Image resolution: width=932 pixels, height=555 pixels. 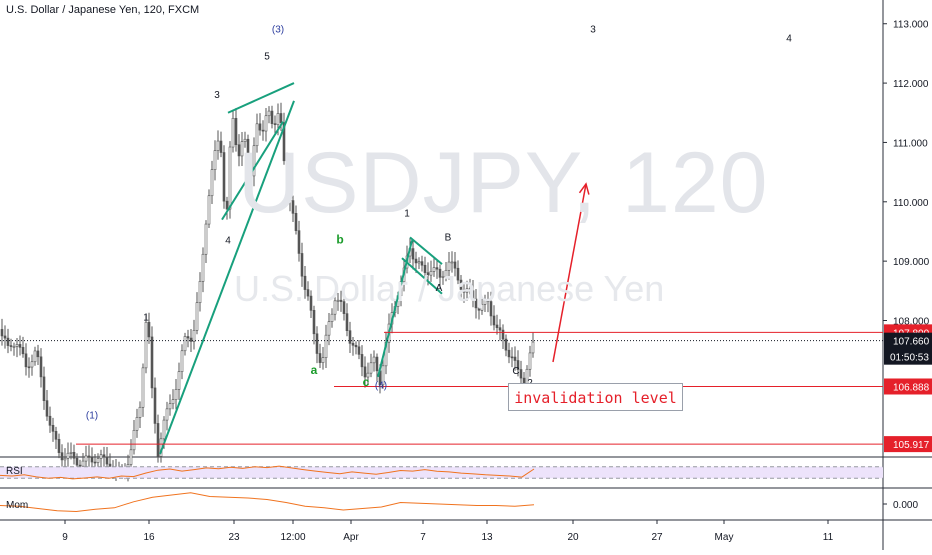 What do you see at coordinates (593, 30) in the screenshot?
I see `wave-label: 3` at bounding box center [593, 30].